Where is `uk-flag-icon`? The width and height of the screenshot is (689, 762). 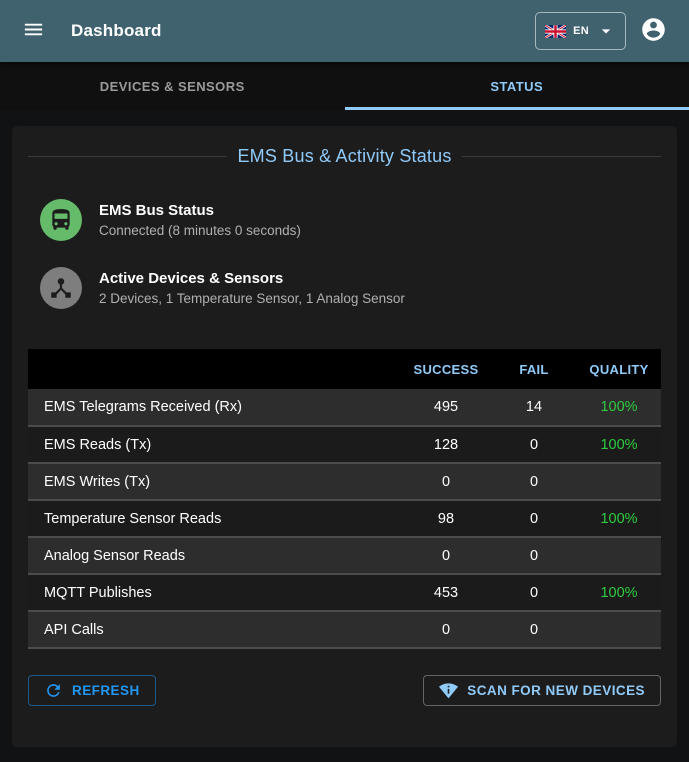 uk-flag-icon is located at coordinates (556, 31).